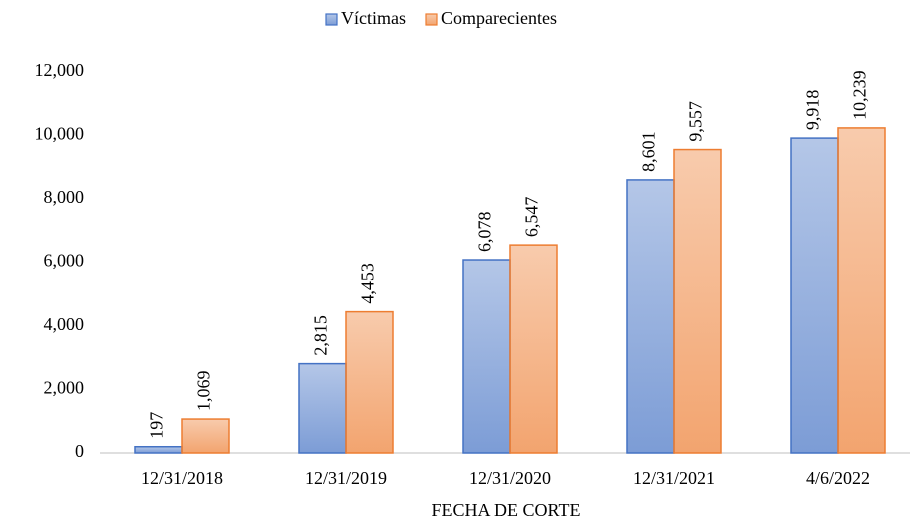 This screenshot has height=526, width=915. What do you see at coordinates (60, 134) in the screenshot?
I see `y-tick-label: 10,000` at bounding box center [60, 134].